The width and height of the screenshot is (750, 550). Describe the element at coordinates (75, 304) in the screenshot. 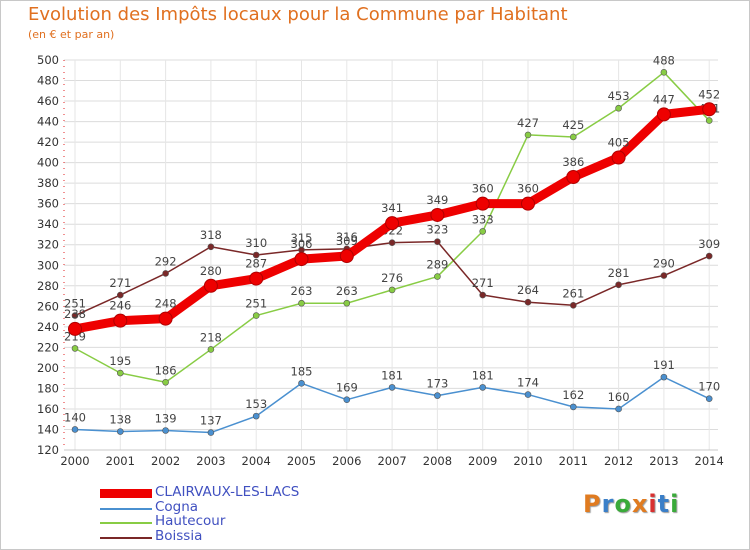

I see `data-label-boissia: 251` at that location.